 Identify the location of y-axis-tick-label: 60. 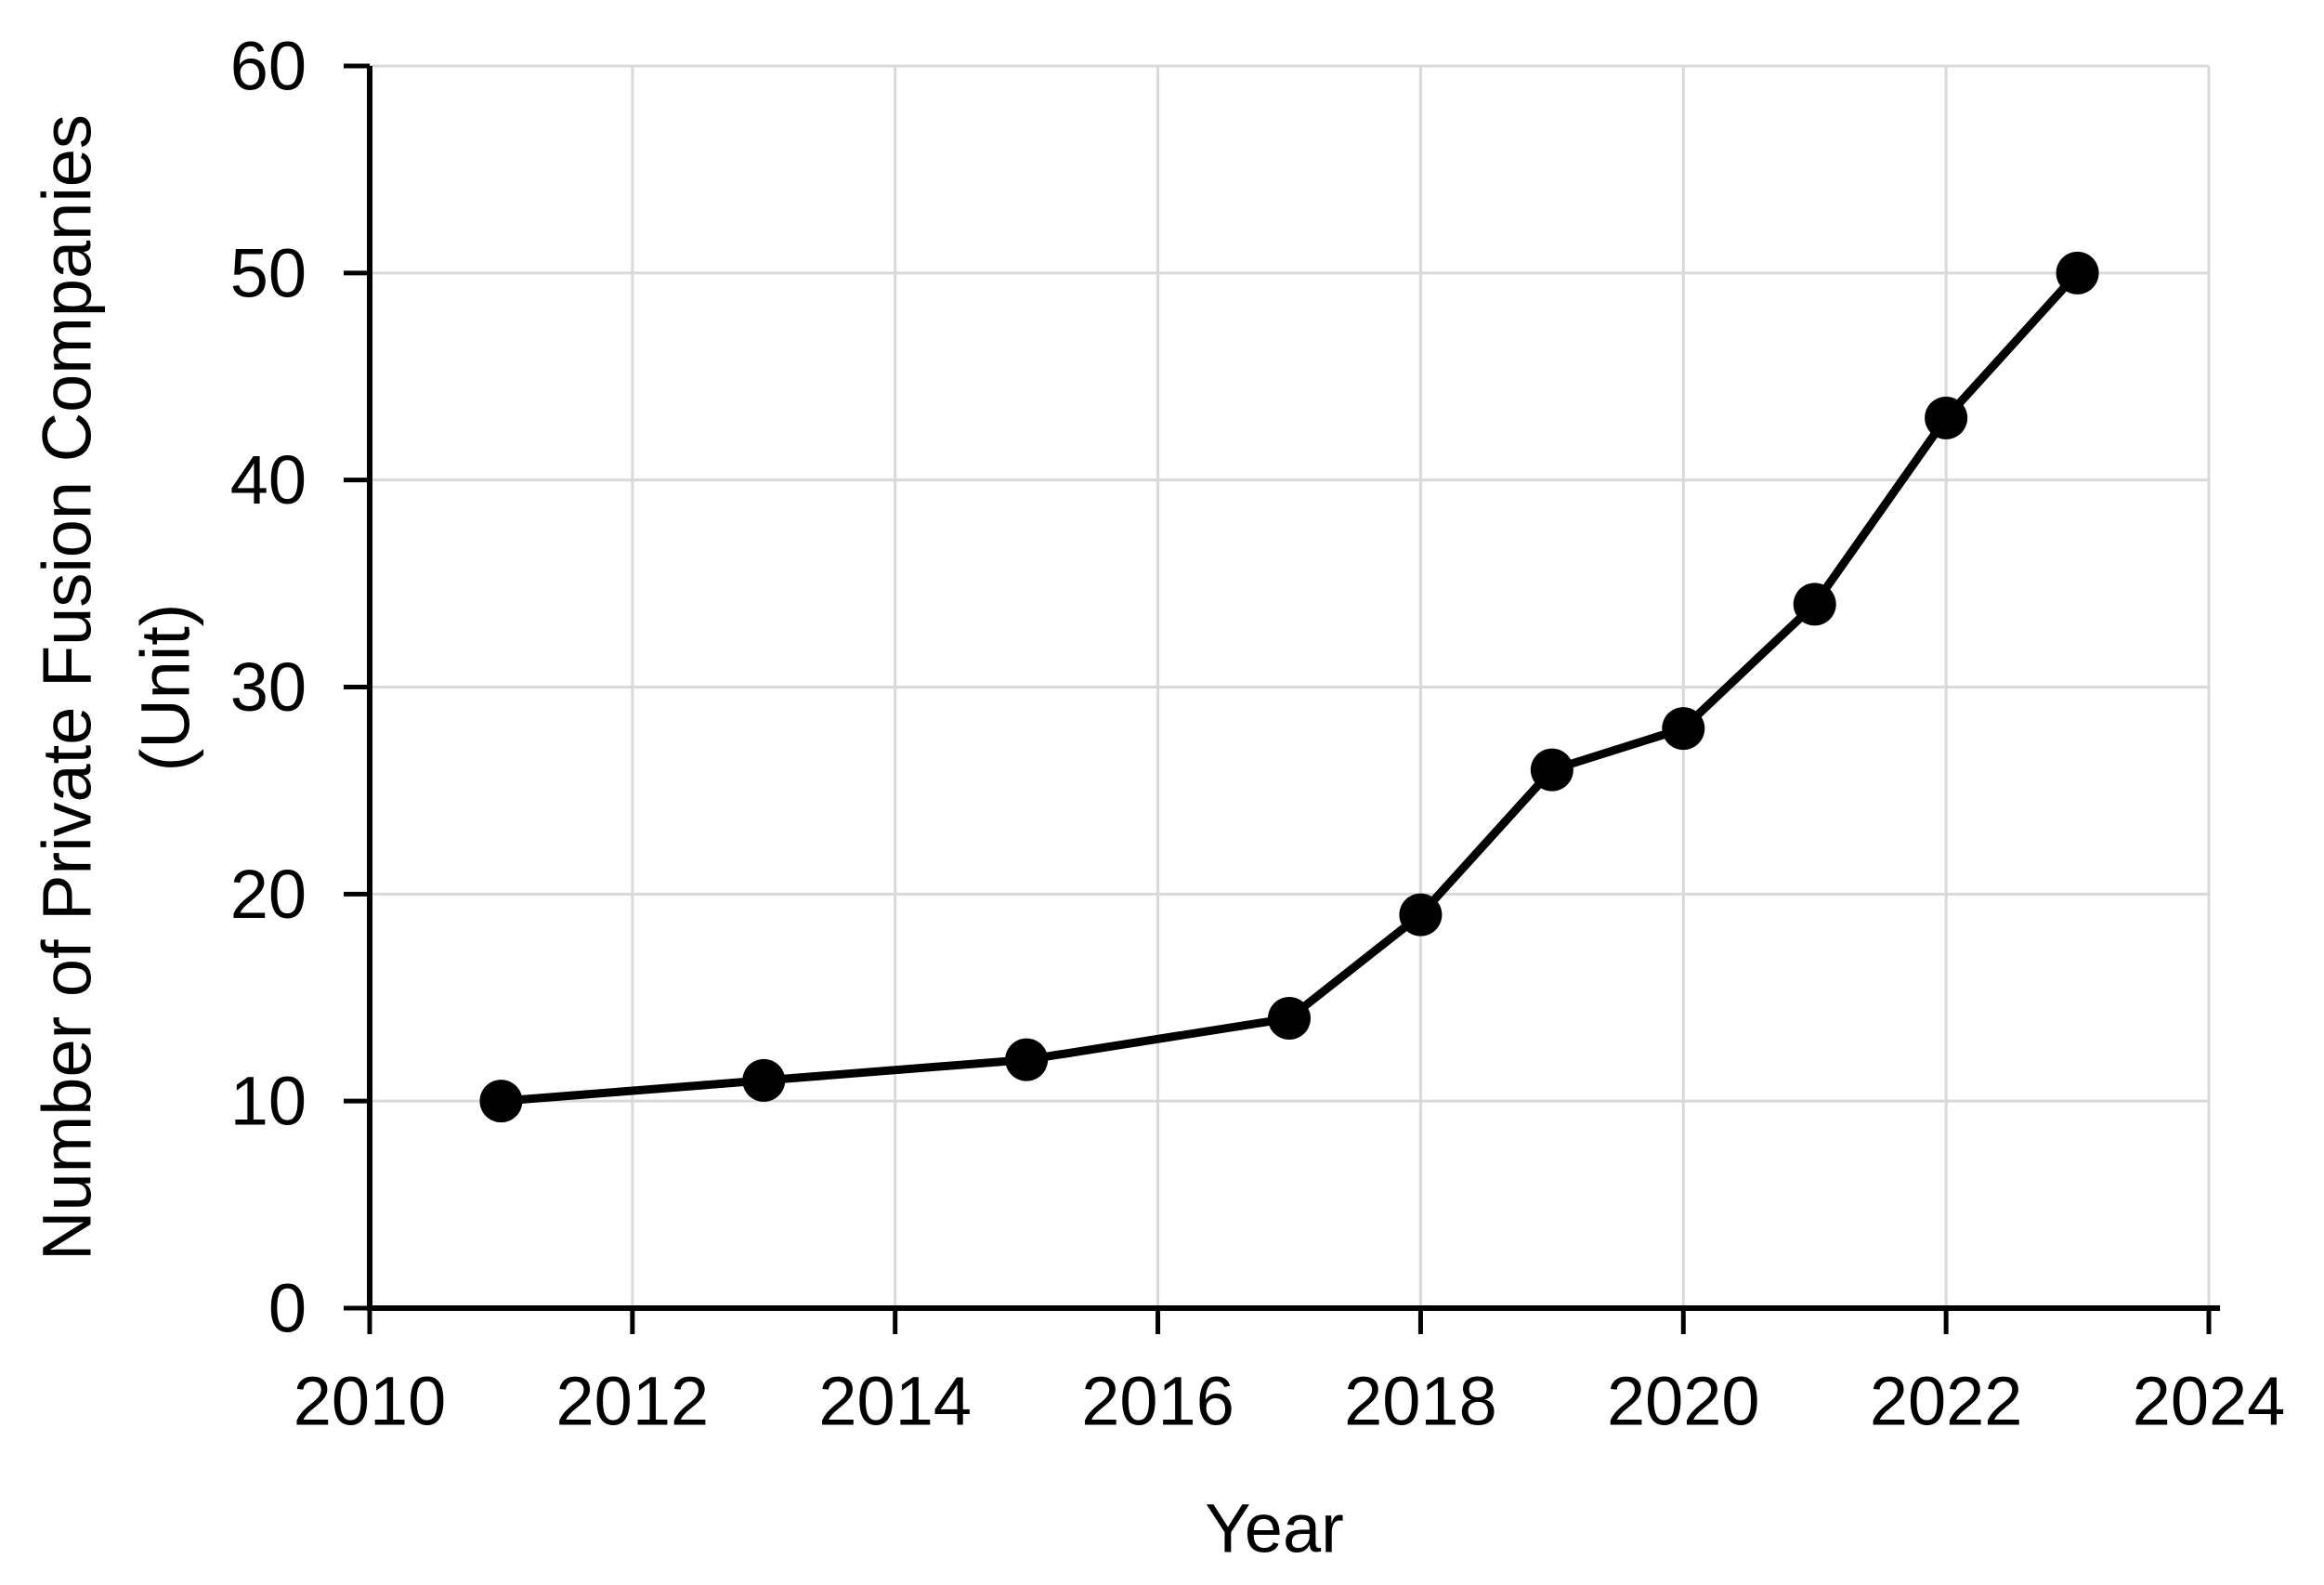
(268, 66).